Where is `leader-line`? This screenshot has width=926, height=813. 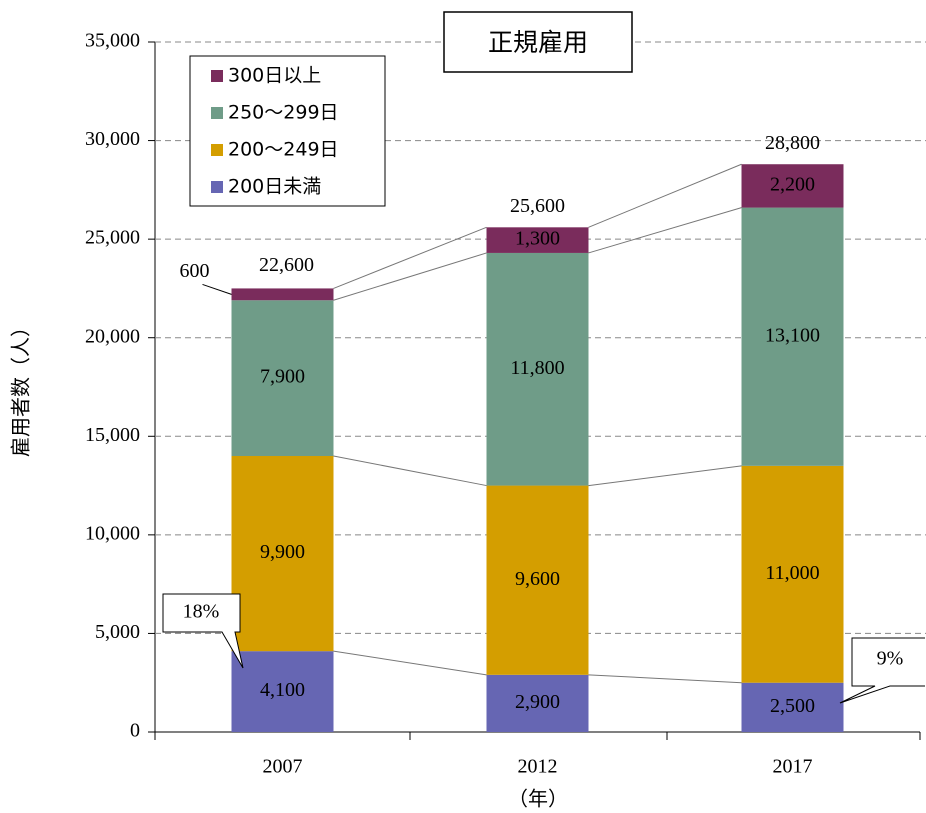 leader-line is located at coordinates (217, 289).